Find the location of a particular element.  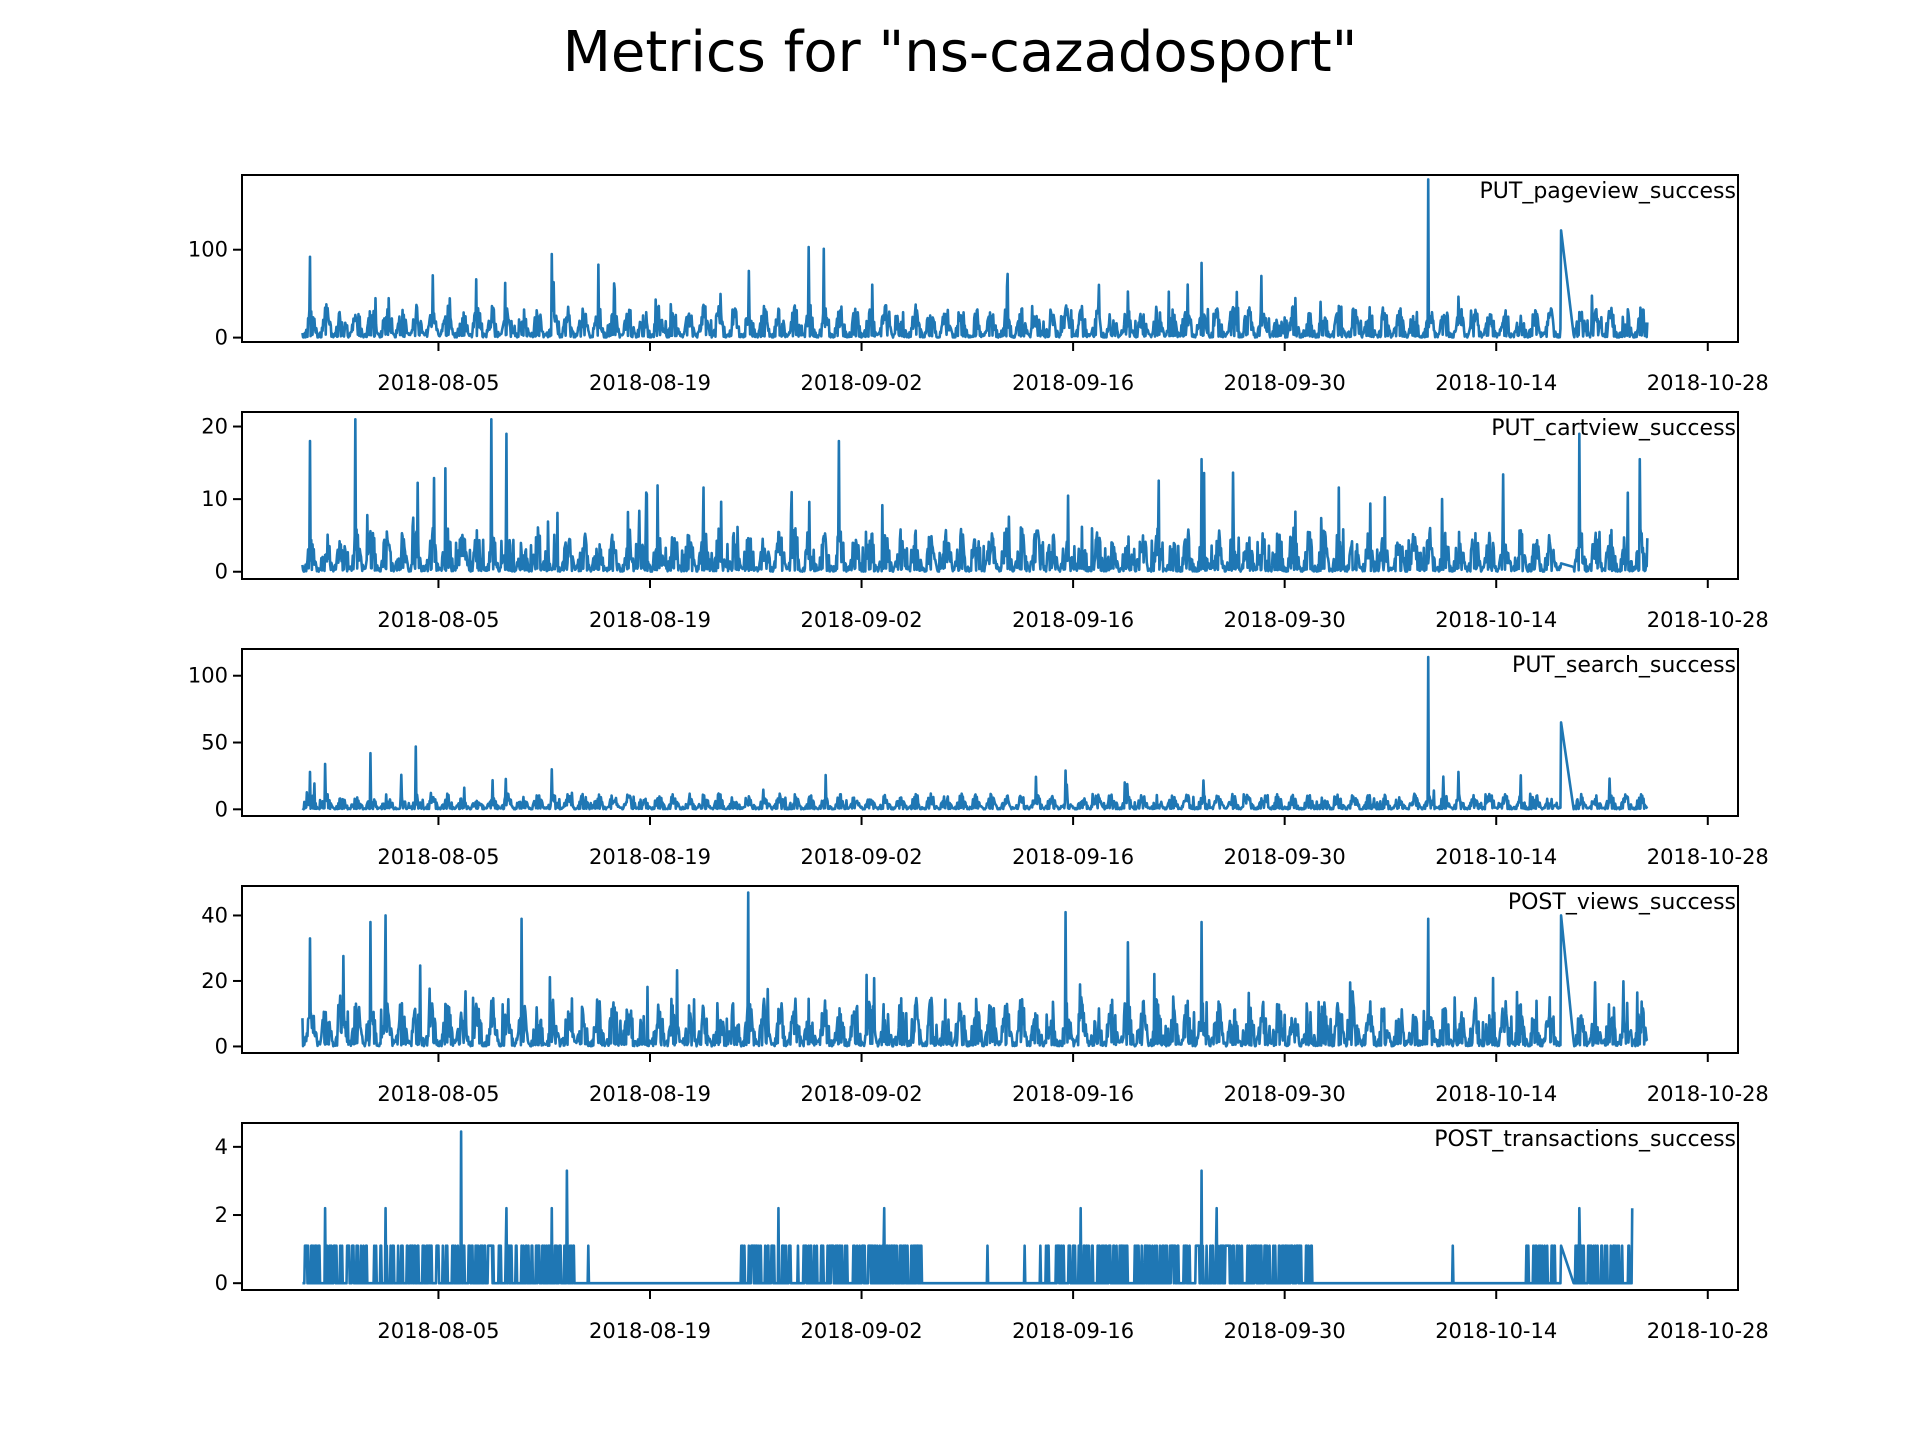

figure-title: Metrics for "ns-cazadosport" is located at coordinates (960, 52).